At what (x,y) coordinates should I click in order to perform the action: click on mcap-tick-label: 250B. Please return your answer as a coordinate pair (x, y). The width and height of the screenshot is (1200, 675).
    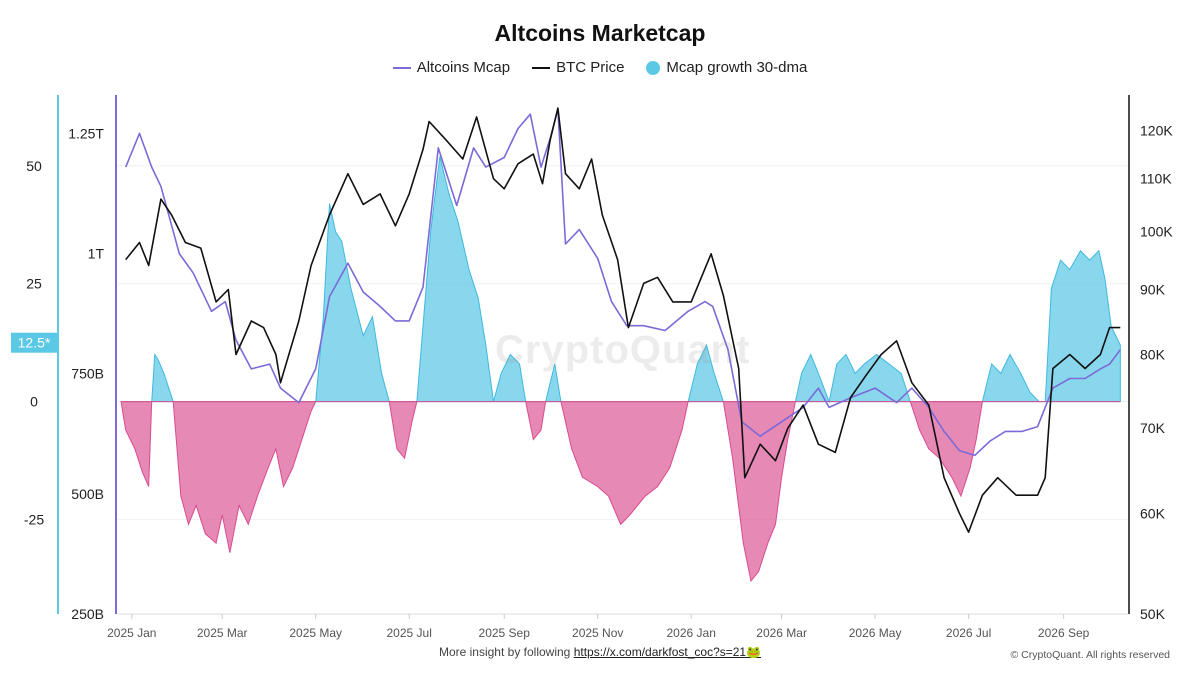
    Looking at the image, I should click on (87, 614).